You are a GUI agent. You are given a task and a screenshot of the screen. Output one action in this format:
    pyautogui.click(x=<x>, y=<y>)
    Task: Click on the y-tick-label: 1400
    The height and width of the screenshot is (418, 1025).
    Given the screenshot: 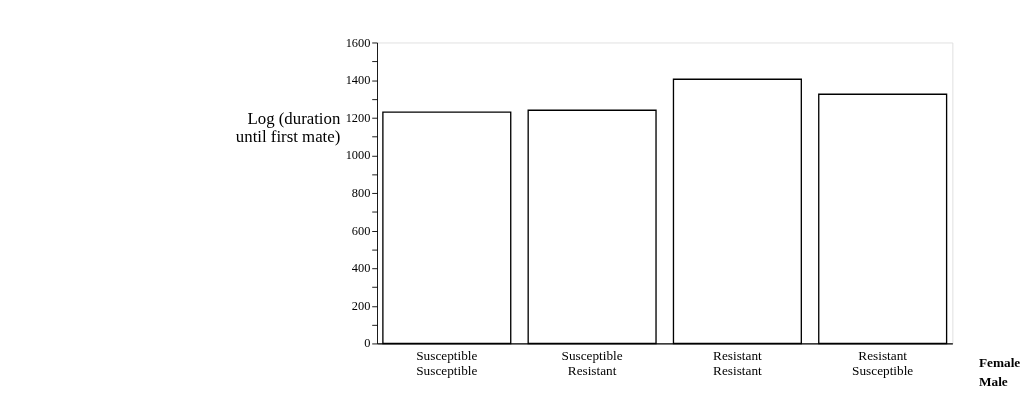 What is the action you would take?
    pyautogui.click(x=358, y=80)
    